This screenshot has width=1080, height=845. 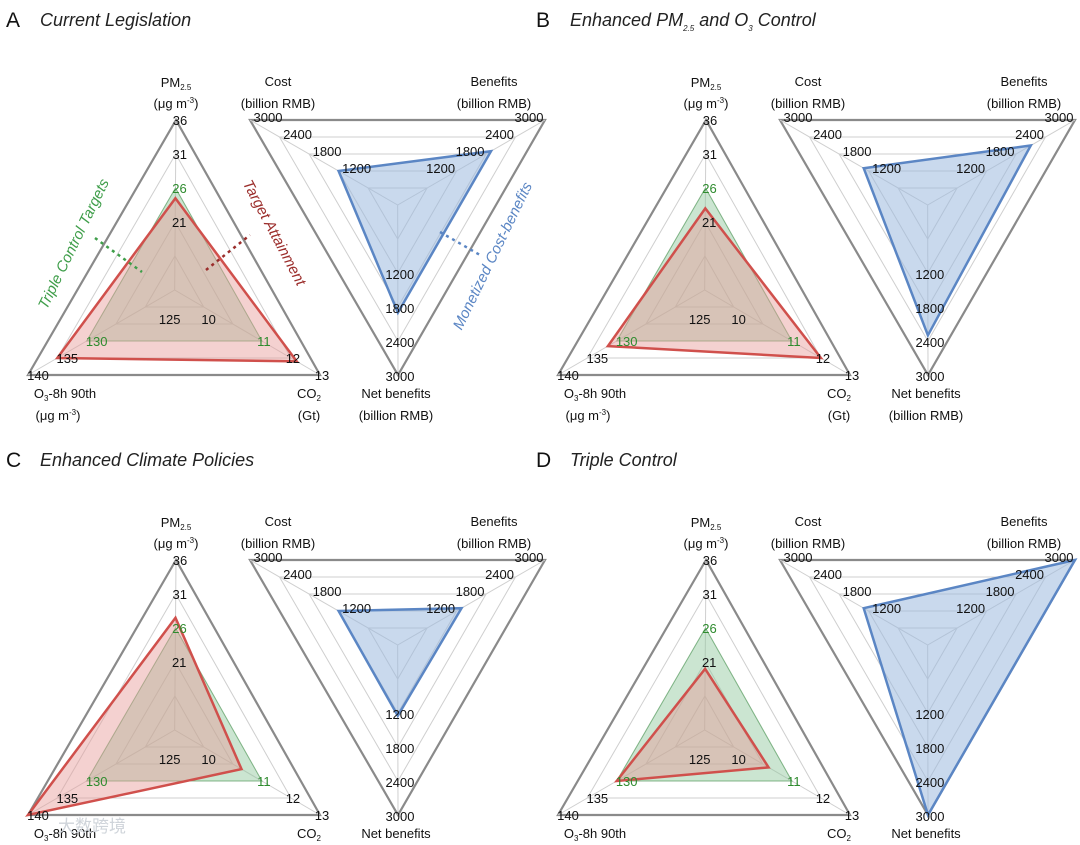 What do you see at coordinates (693, 21) in the screenshot?
I see `panel-title: Enhanced PM2.5 and O3 Control` at bounding box center [693, 21].